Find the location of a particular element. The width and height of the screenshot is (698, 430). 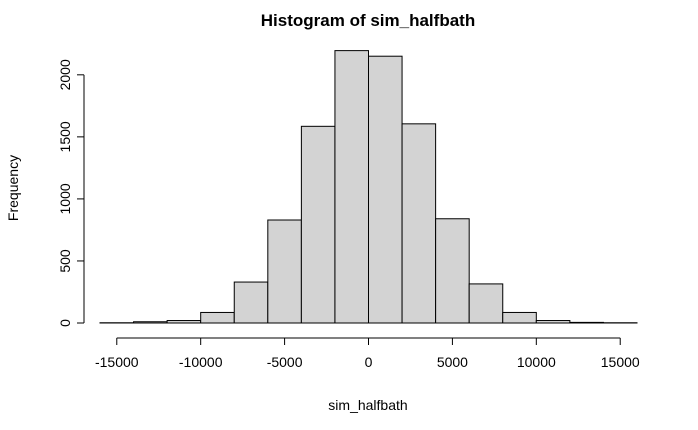

y-tick-label: 0 is located at coordinates (65, 323).